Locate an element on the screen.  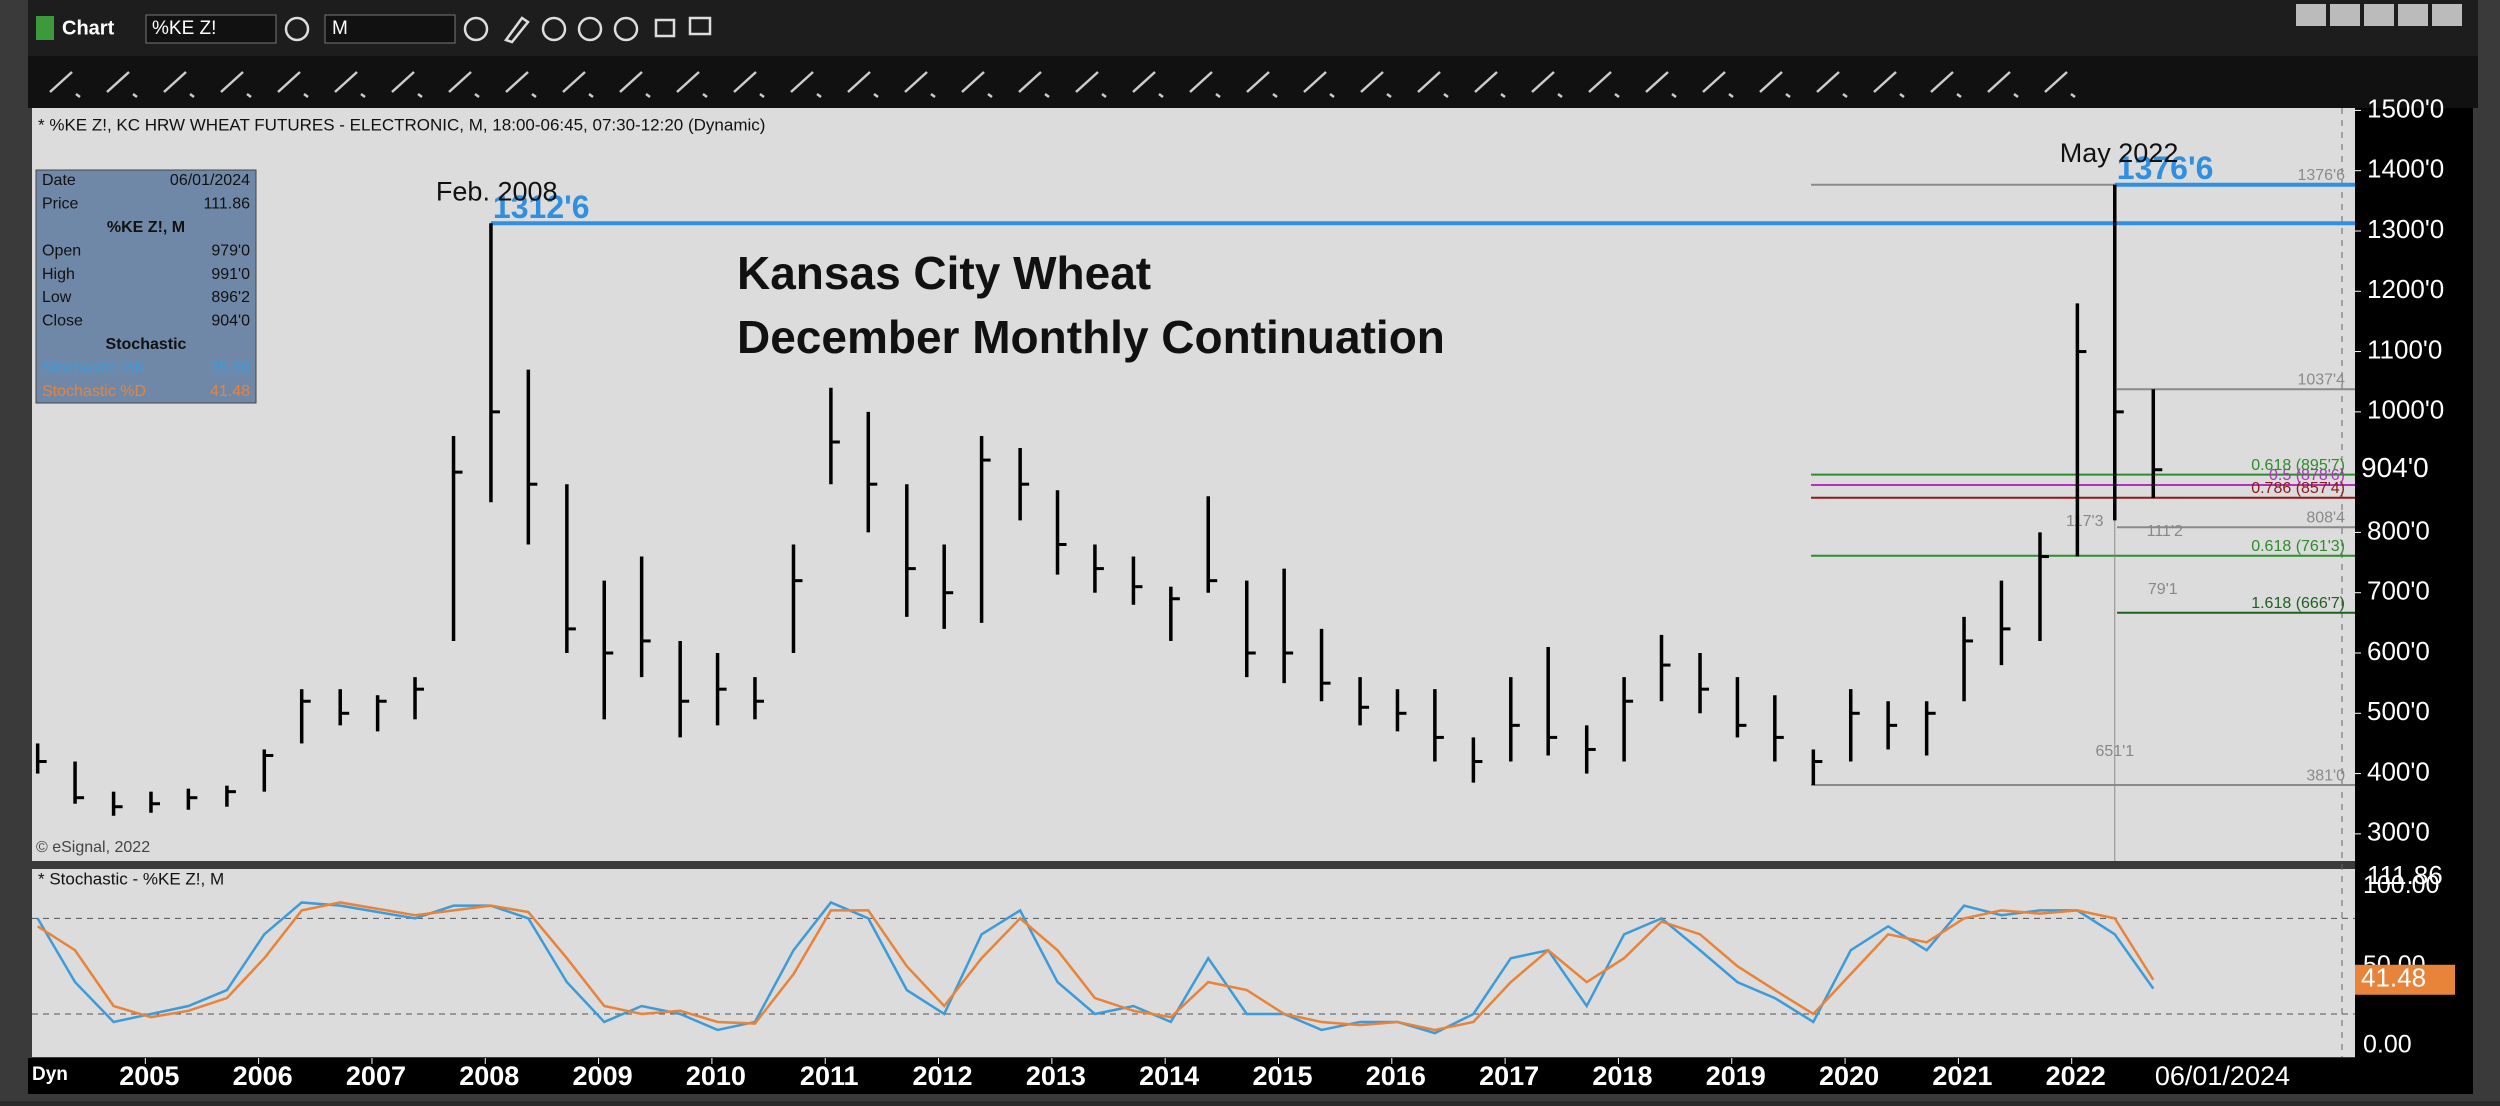
last-label: 904'0 is located at coordinates (2395, 467).